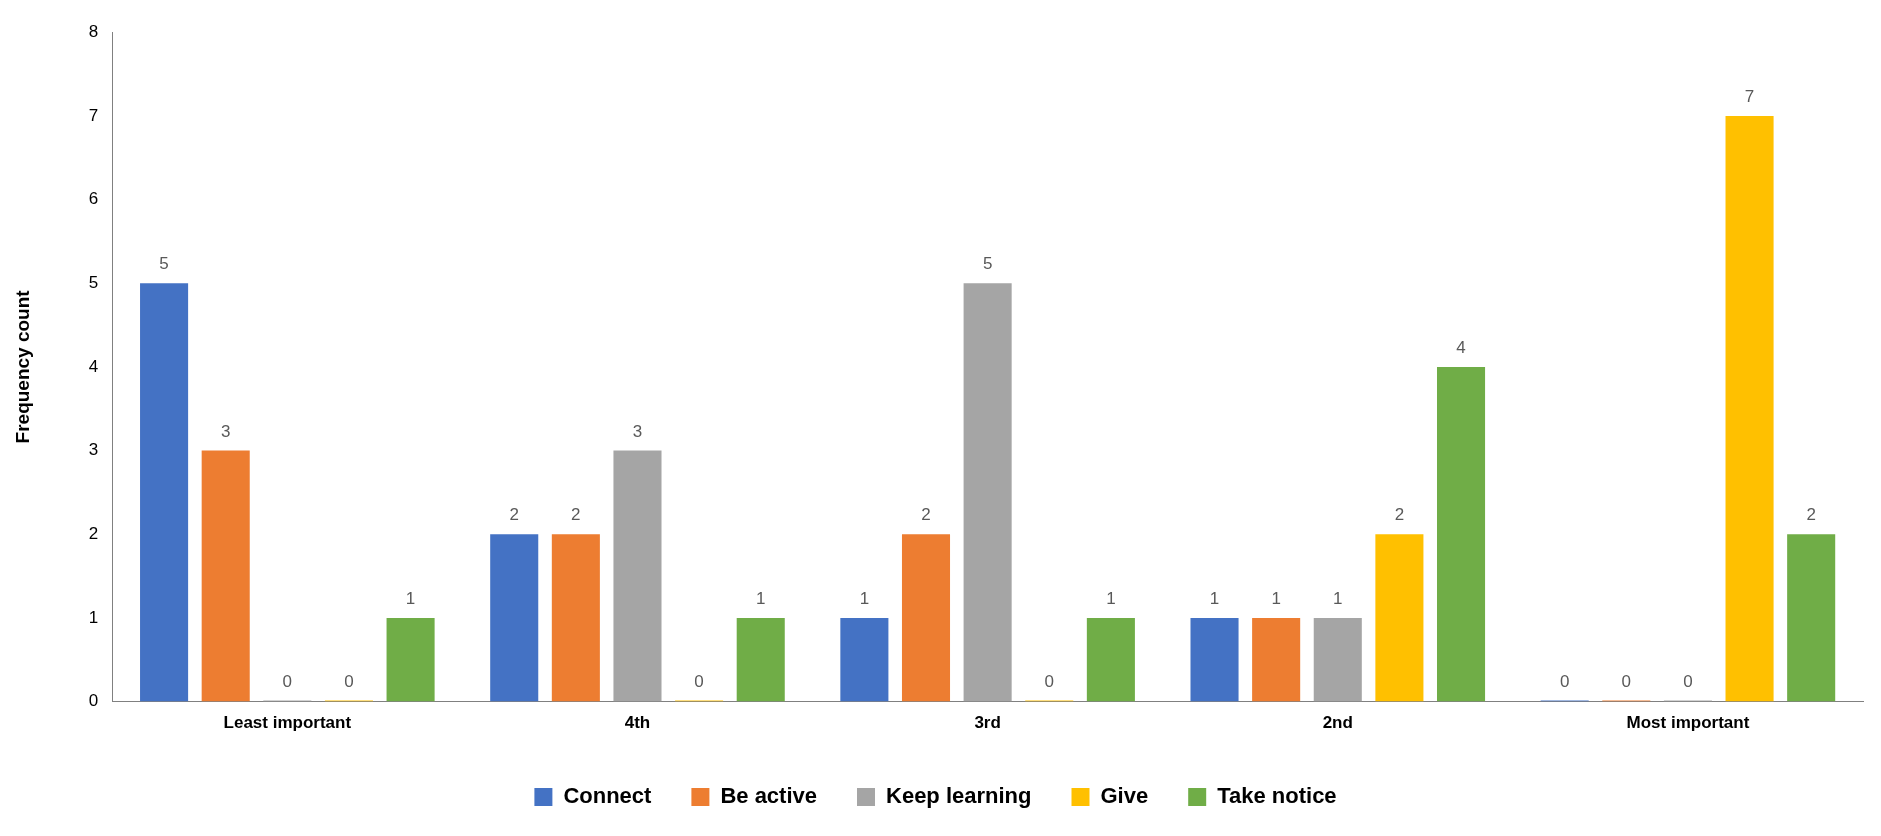 This screenshot has width=1881, height=836. Describe the element at coordinates (1277, 796) in the screenshot. I see `legend-label: Take notice` at that location.